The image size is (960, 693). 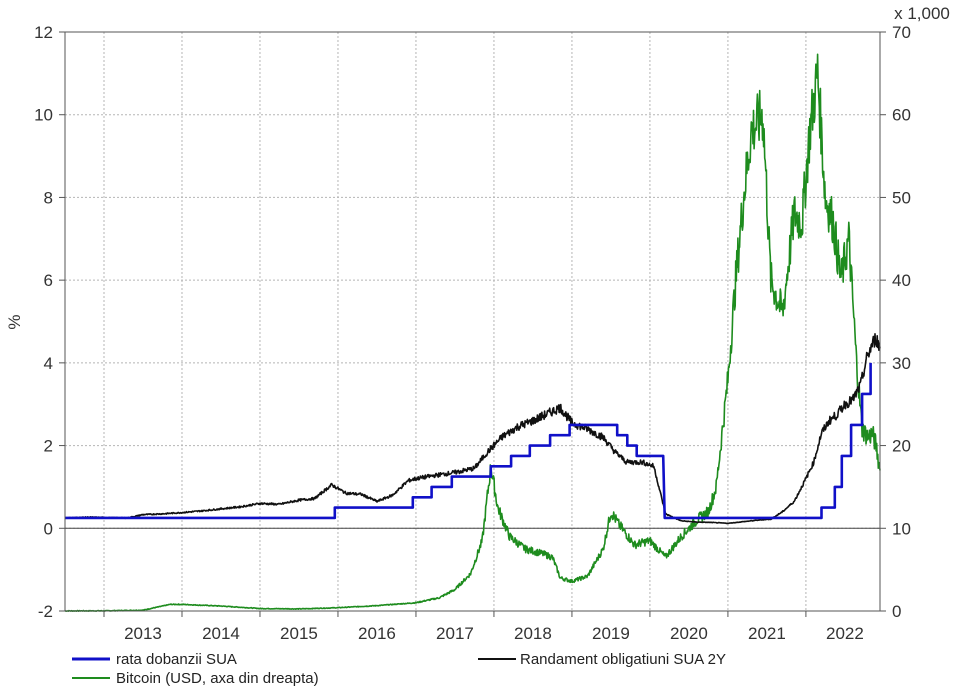 What do you see at coordinates (221, 633) in the screenshot?
I see `x-tick-label: 2014` at bounding box center [221, 633].